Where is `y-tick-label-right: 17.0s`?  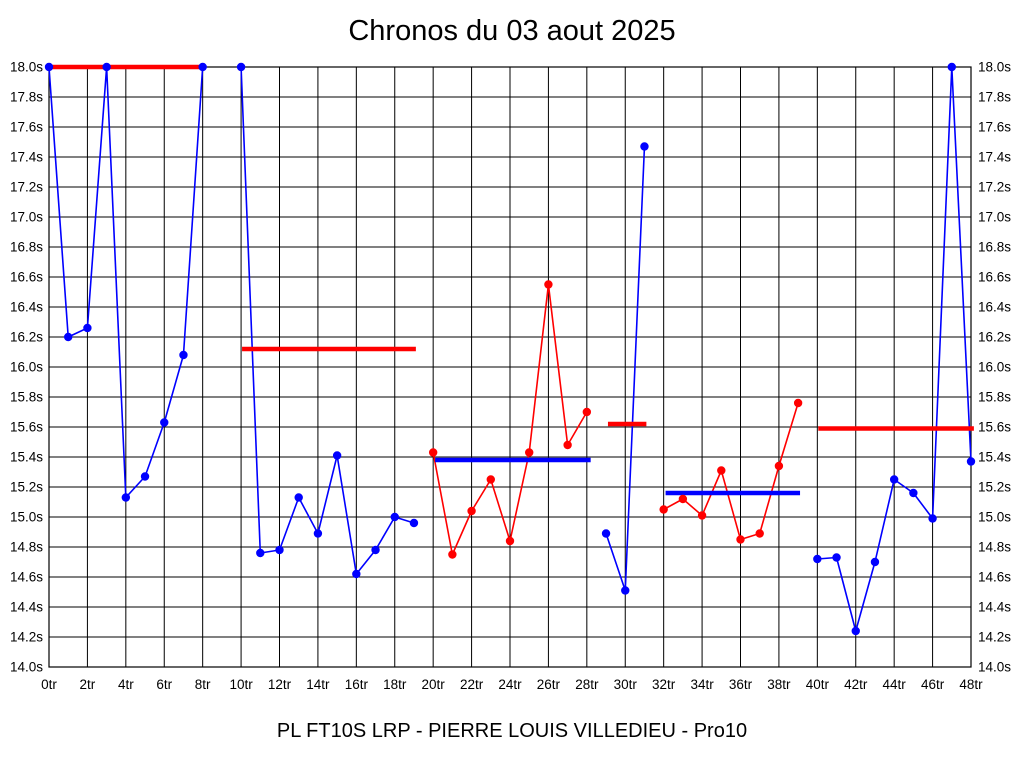 y-tick-label-right: 17.0s is located at coordinates (994, 217).